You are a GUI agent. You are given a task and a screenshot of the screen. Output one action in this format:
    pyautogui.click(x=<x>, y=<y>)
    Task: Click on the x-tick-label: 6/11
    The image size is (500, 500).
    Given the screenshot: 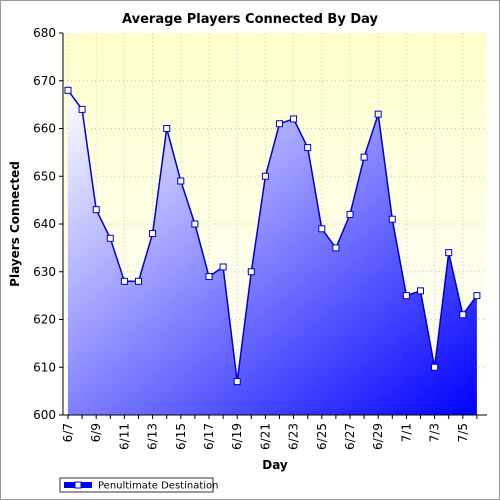 What is the action you would take?
    pyautogui.click(x=124, y=436)
    